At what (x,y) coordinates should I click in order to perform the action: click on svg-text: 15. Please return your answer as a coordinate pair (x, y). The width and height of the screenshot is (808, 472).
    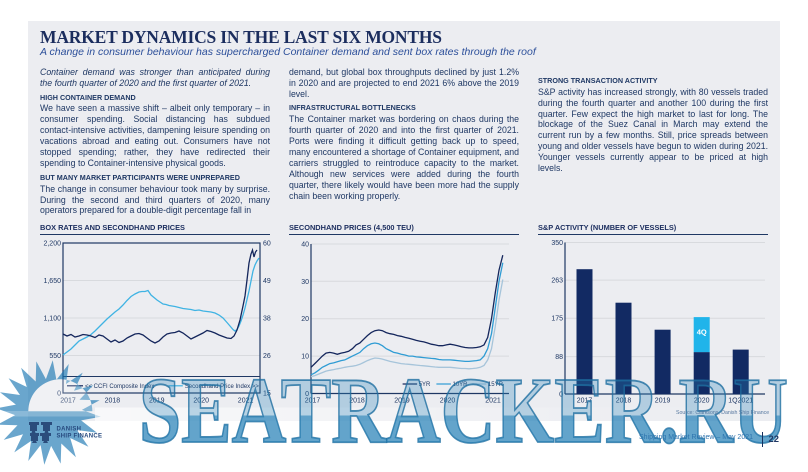
    Looking at the image, I should click on (267, 394).